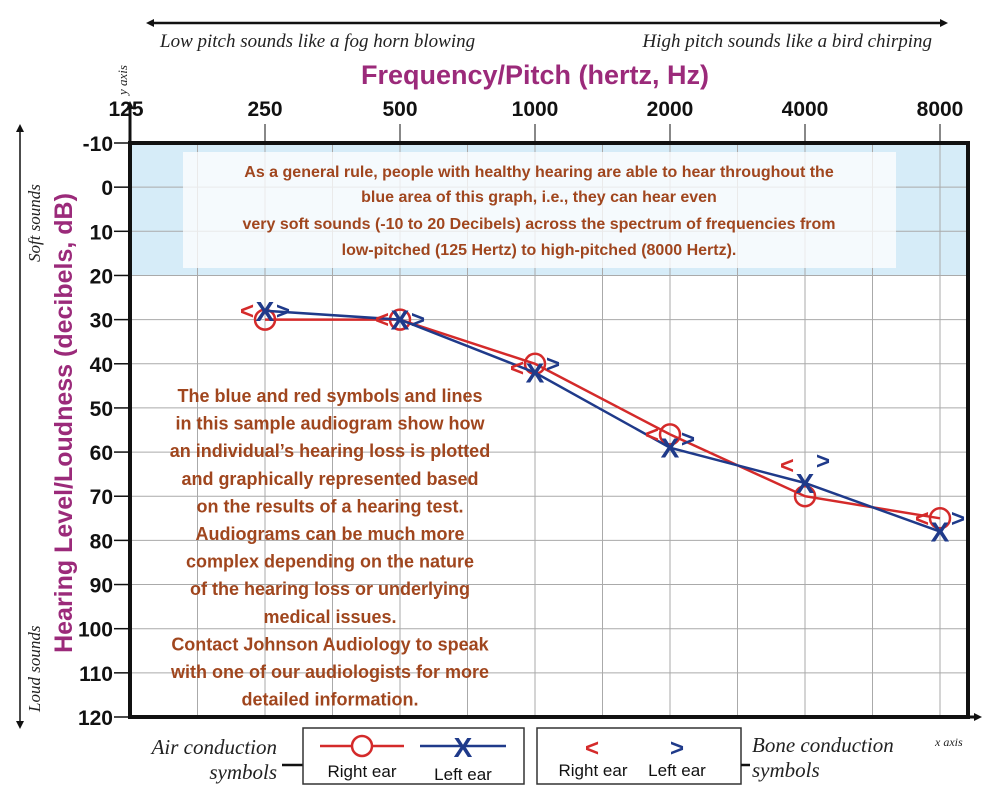 This screenshot has width=984, height=800. What do you see at coordinates (330, 424) in the screenshot?
I see `body-note-line: in this sample audiogram show how` at bounding box center [330, 424].